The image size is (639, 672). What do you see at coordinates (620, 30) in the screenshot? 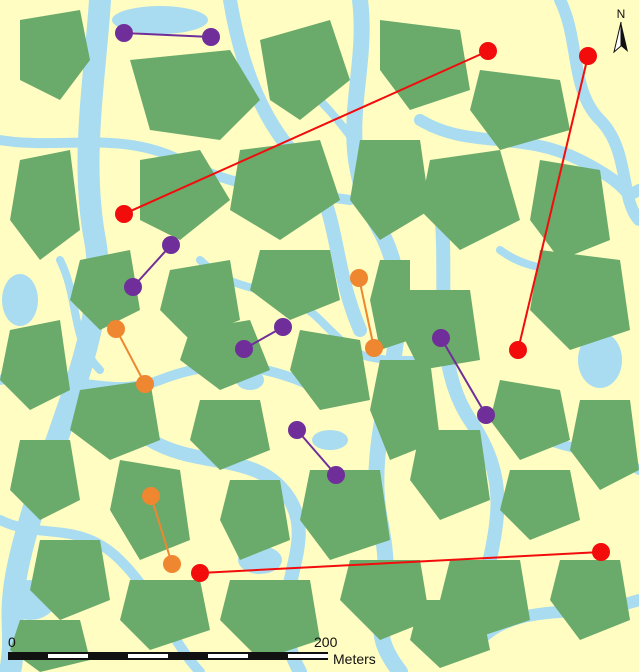
I see `north-arrow-icon: N` at bounding box center [620, 30].